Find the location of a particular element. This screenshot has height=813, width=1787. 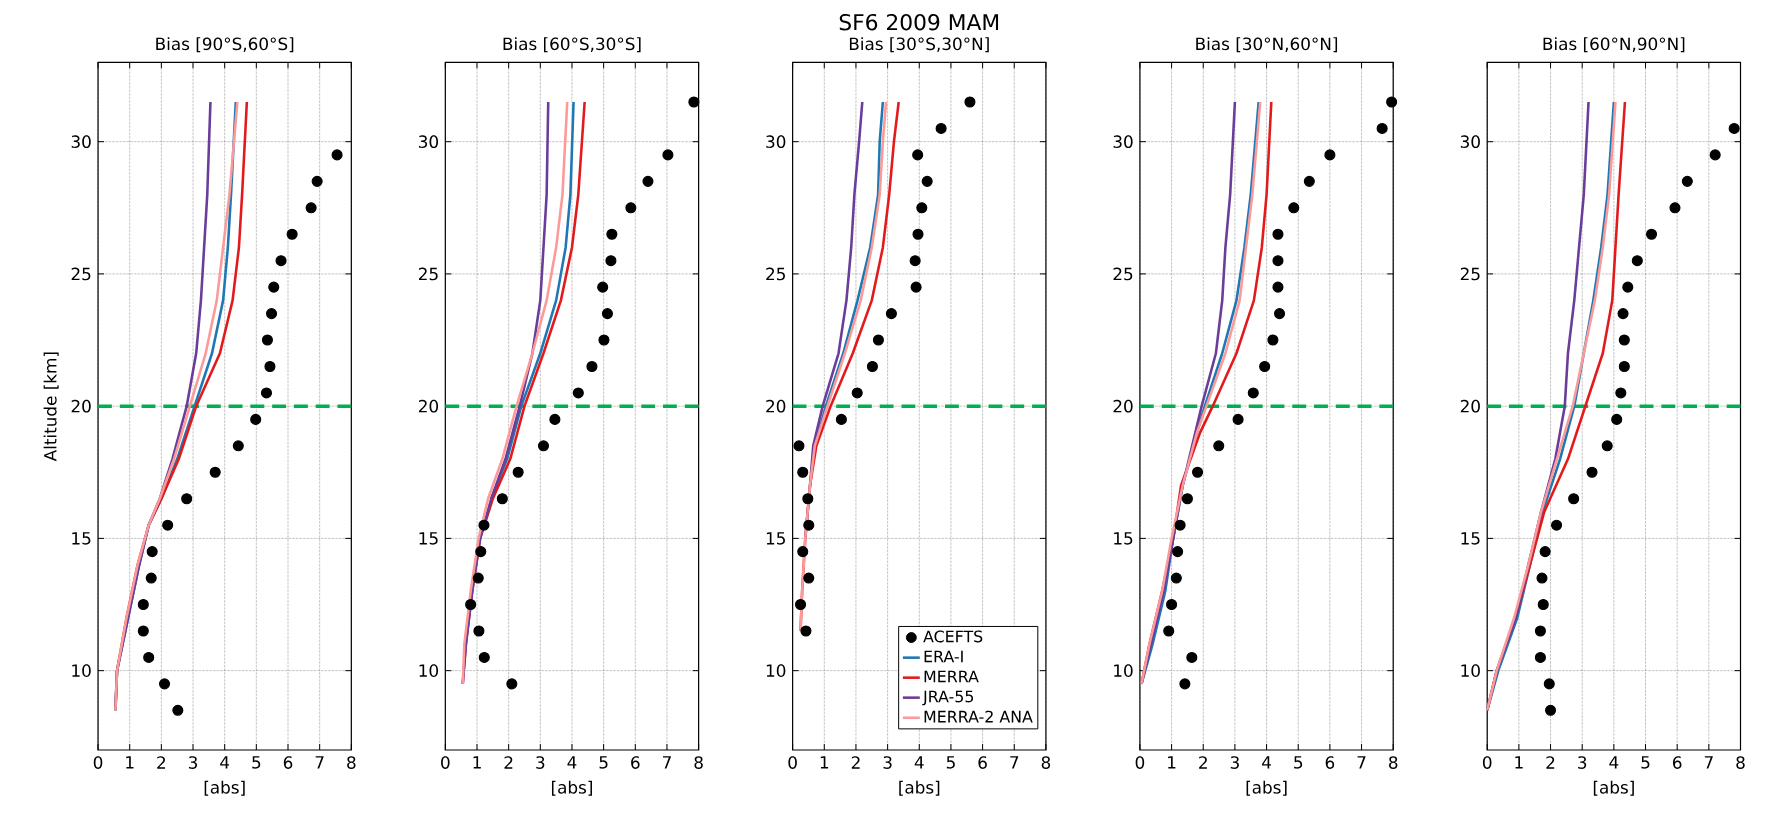

chart-title: Bias [60°S,30°S] is located at coordinates (572, 45).